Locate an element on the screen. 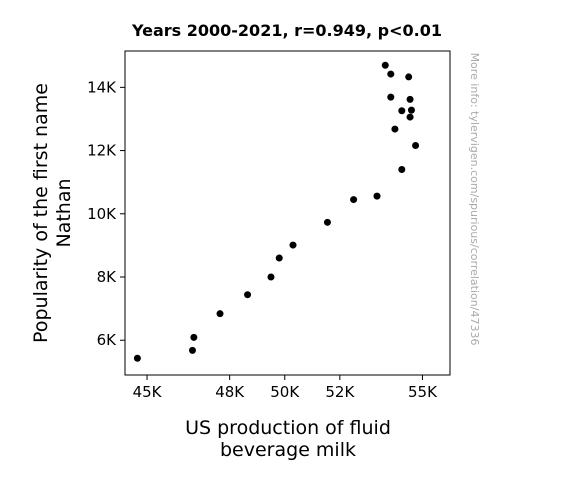  y-tick-label: 6K is located at coordinates (107, 340).